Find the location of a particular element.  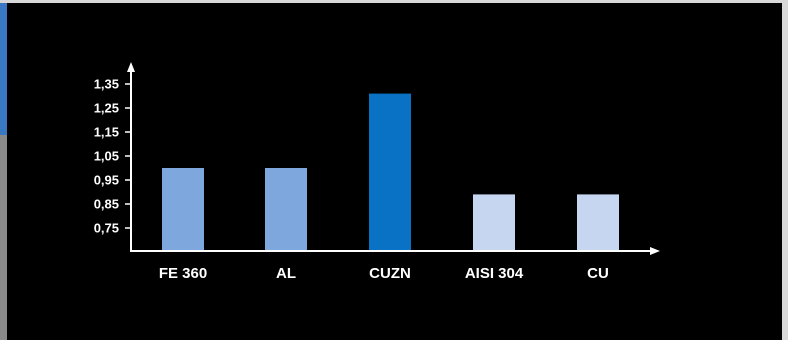

bar-cuzn is located at coordinates (390, 172).